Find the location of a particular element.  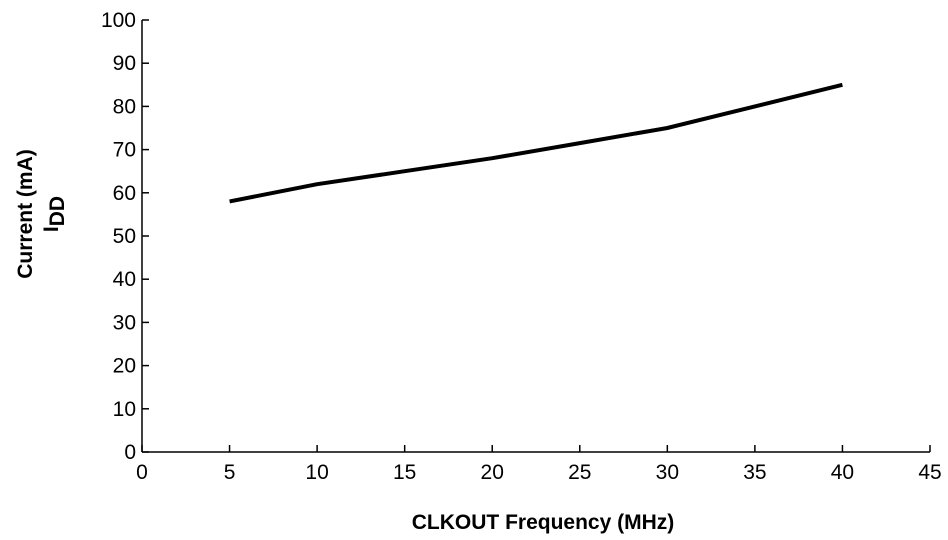

x-axis-ticks: 0 5 10 15 20 25 30 35 40 45 is located at coordinates (539, 464).